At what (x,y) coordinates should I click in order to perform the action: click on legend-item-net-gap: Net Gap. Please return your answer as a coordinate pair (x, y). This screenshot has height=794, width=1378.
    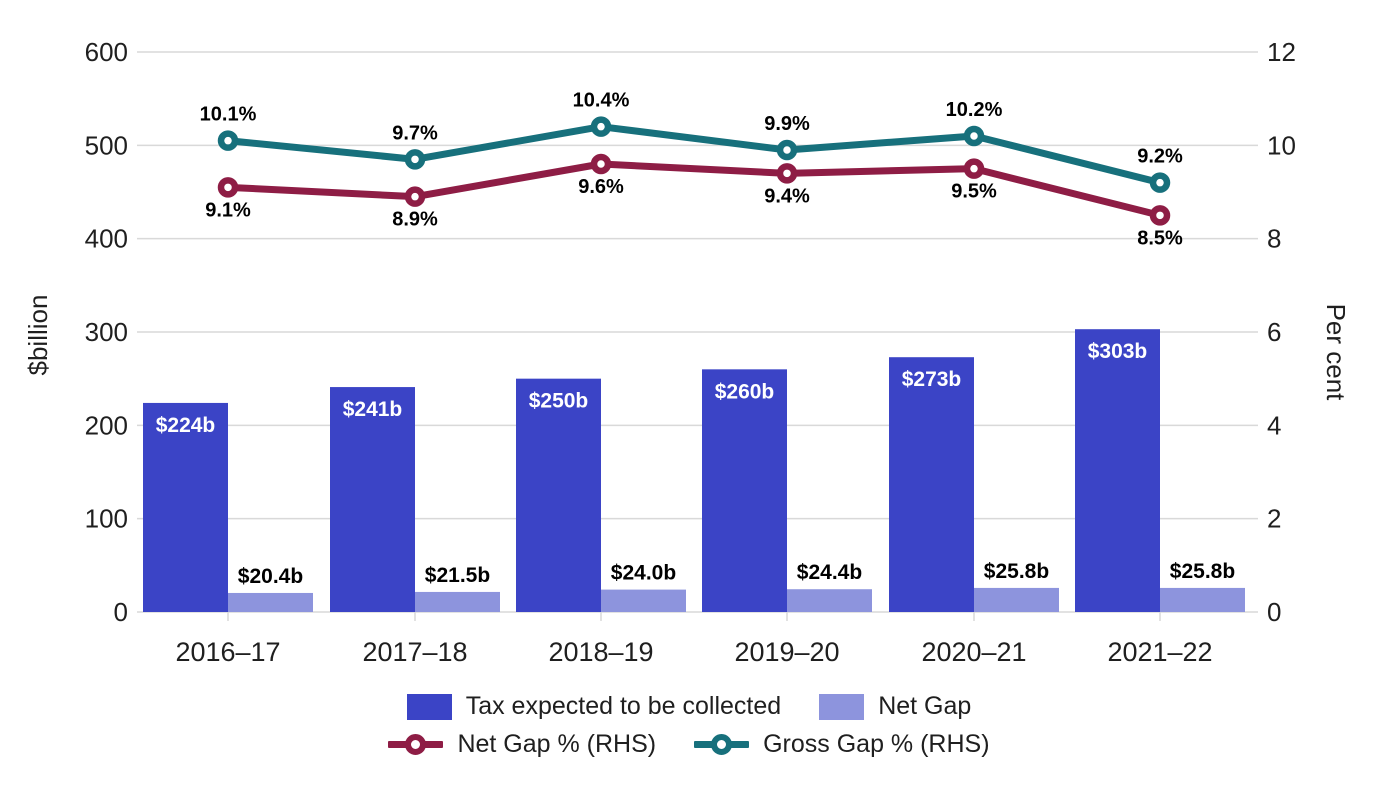
    Looking at the image, I should click on (895, 706).